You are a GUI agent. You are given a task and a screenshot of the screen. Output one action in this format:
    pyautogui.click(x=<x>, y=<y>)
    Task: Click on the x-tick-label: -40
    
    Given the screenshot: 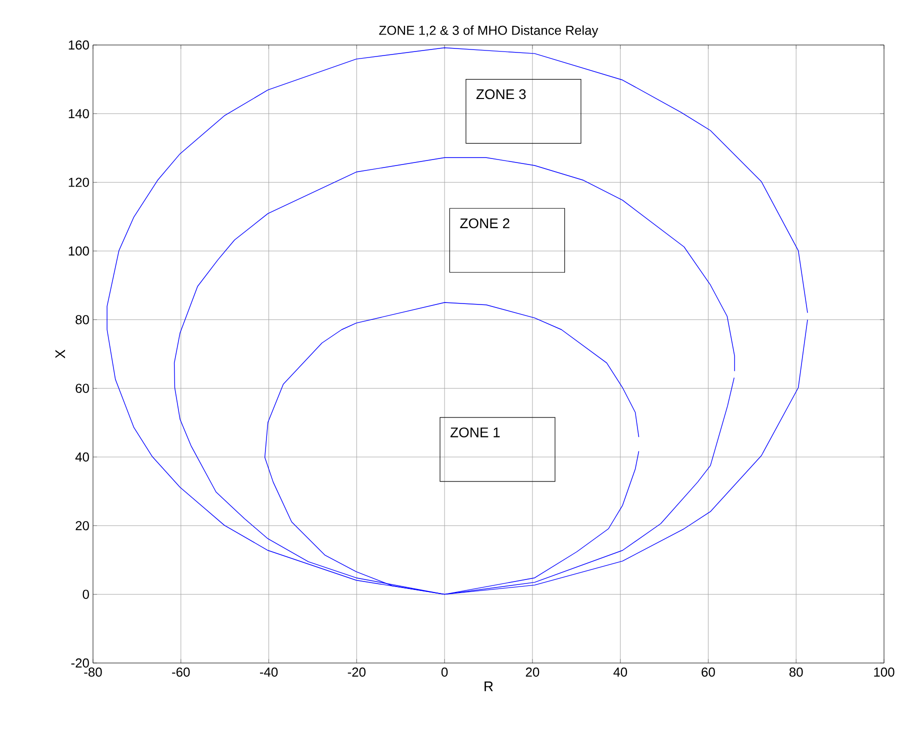 What is the action you would take?
    pyautogui.click(x=269, y=672)
    